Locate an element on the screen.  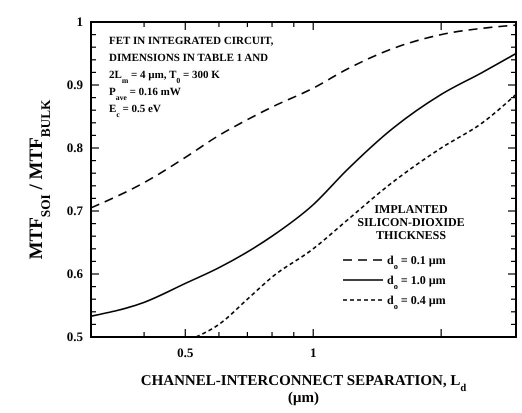
legend-label: d$_{o}$ = 0.1 µm is located at coordinates (416, 261).